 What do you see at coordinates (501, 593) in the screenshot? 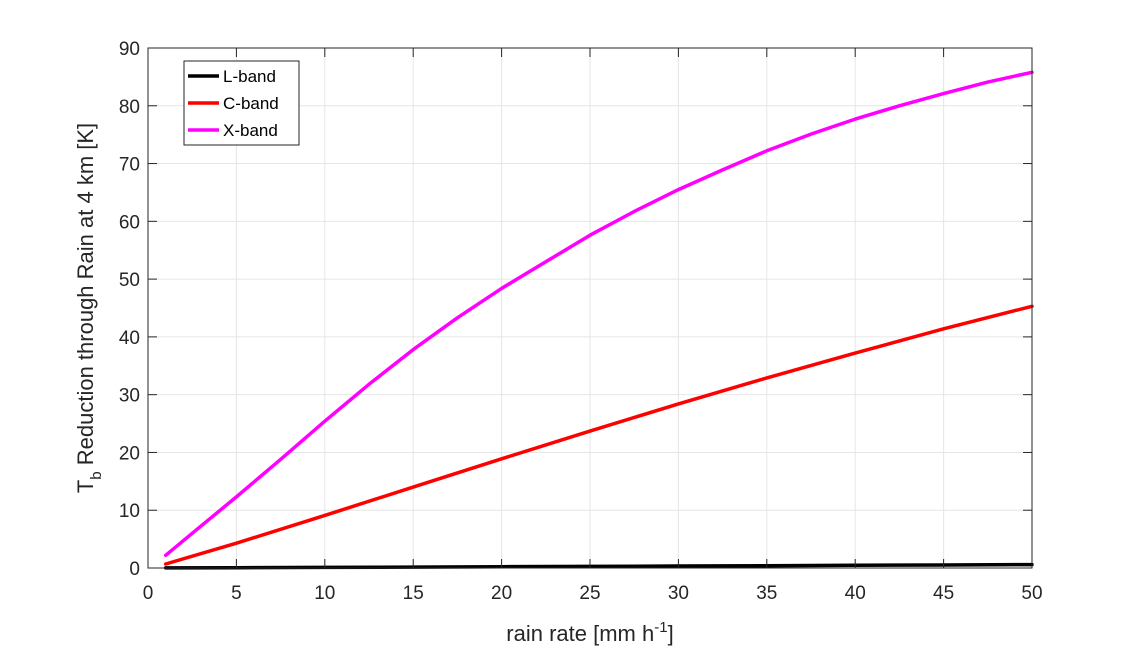
I see `x-tick-label: 20` at bounding box center [501, 593].